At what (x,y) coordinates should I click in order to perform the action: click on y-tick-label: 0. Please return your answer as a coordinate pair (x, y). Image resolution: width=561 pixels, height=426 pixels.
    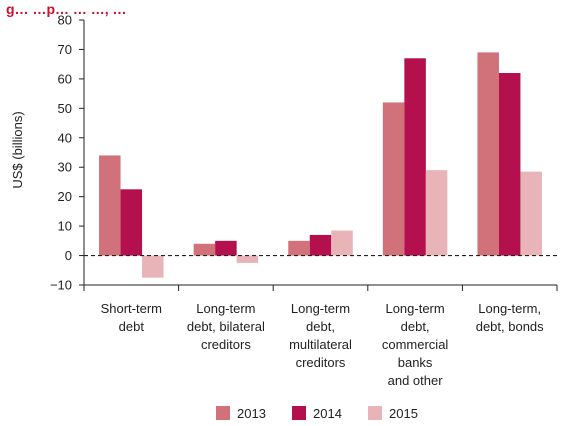
    Looking at the image, I should click on (68, 255).